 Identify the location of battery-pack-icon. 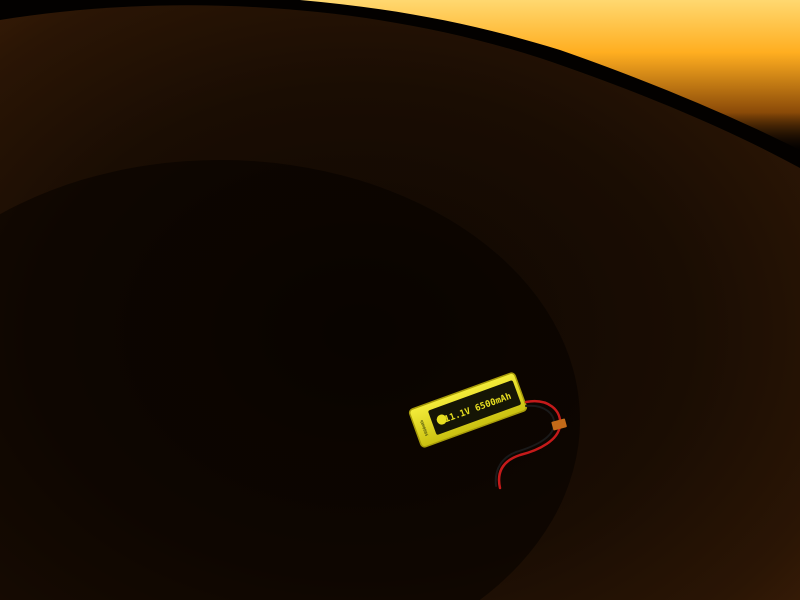
(441, 419).